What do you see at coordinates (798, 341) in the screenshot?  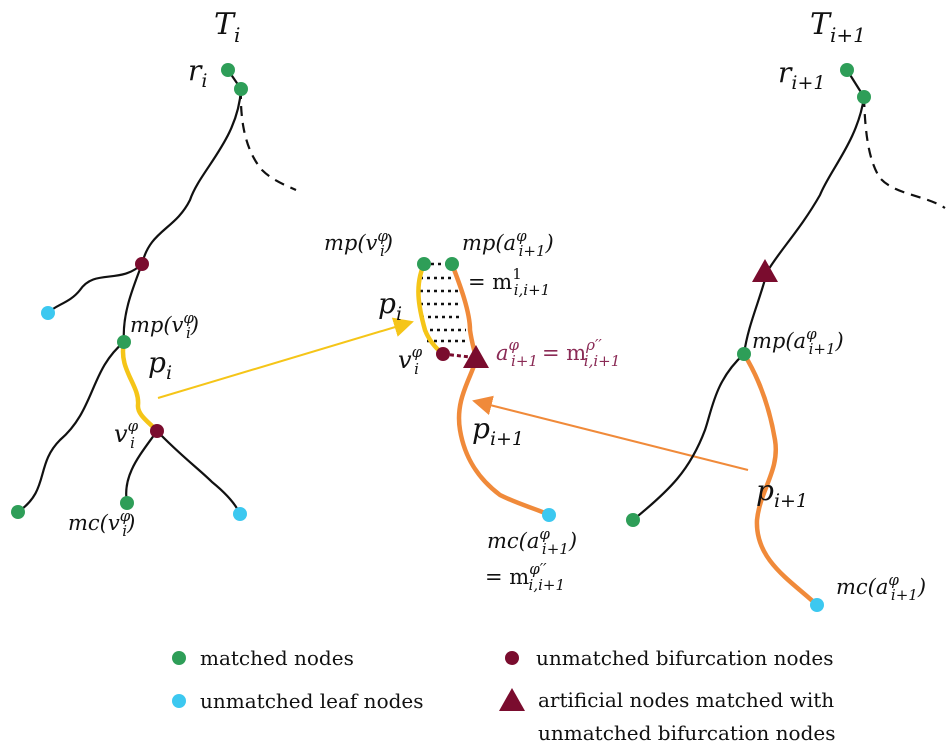 I see `right-mp-label: mp(aφ i+1)` at bounding box center [798, 341].